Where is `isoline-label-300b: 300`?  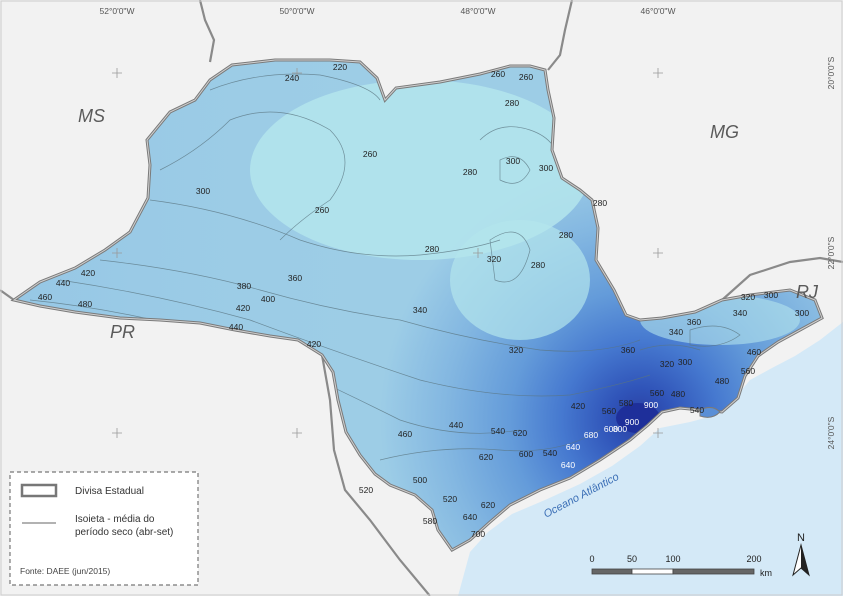
isoline-label-300b: 300 is located at coordinates (513, 161).